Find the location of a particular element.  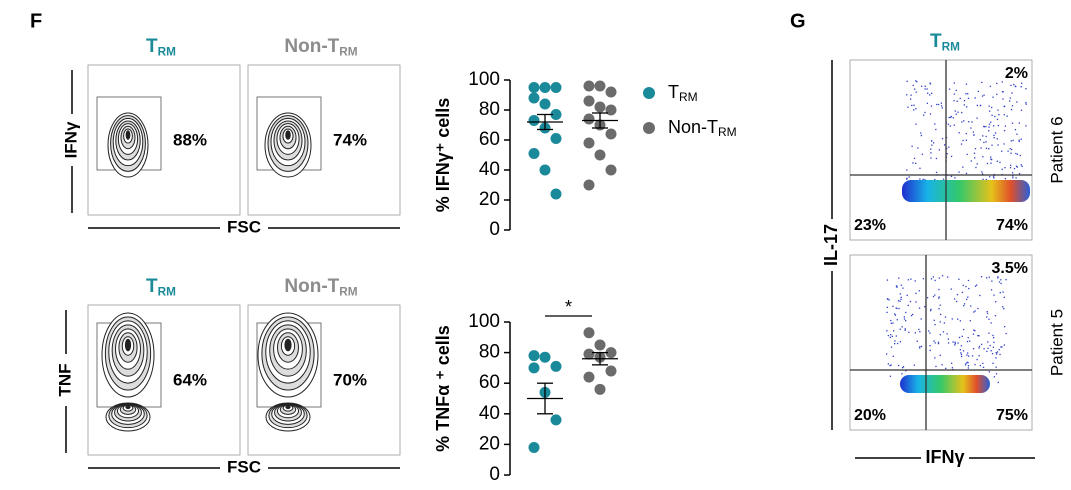

y-tick-label: 0 is located at coordinates (494, 474).